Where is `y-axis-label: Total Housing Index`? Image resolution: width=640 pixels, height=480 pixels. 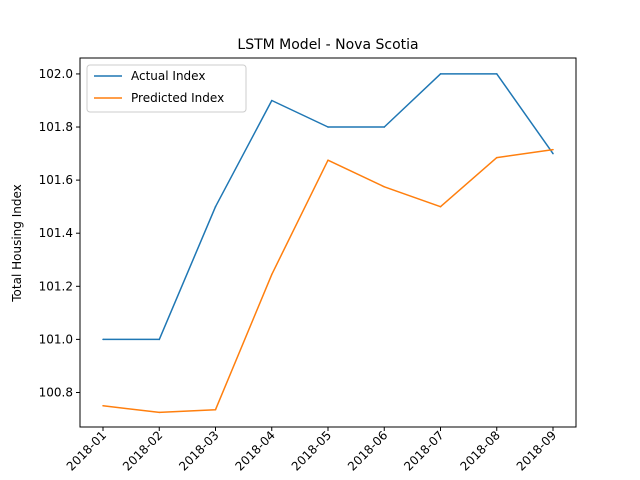 y-axis-label: Total Housing Index is located at coordinates (17, 243).